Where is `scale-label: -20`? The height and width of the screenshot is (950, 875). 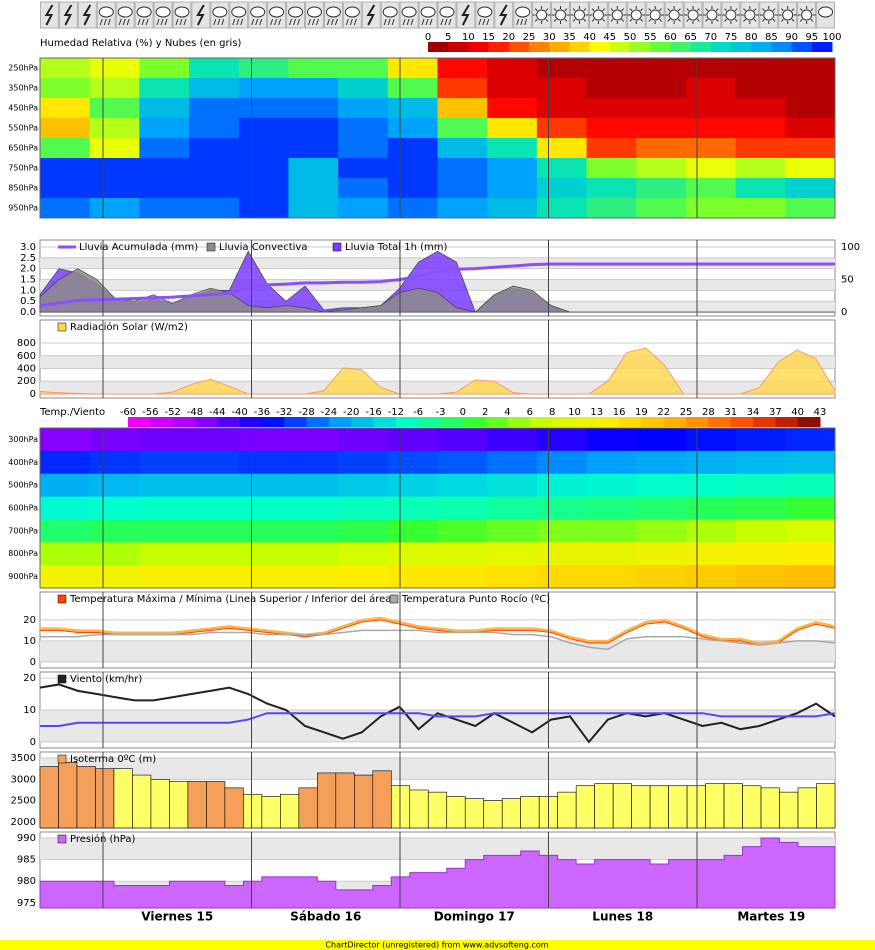 scale-label: -20 is located at coordinates (351, 412).